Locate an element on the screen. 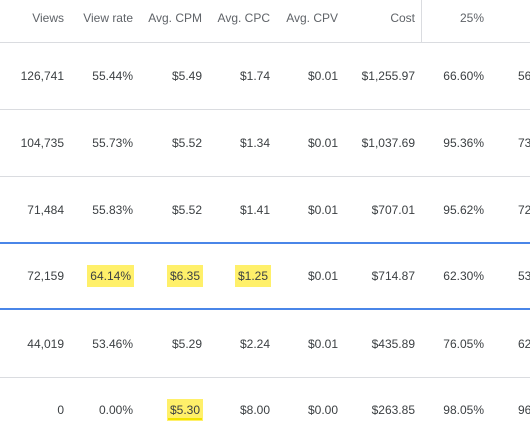 The image size is (530, 442). cell-avg-cpm: $6.35 is located at coordinates (171, 276).